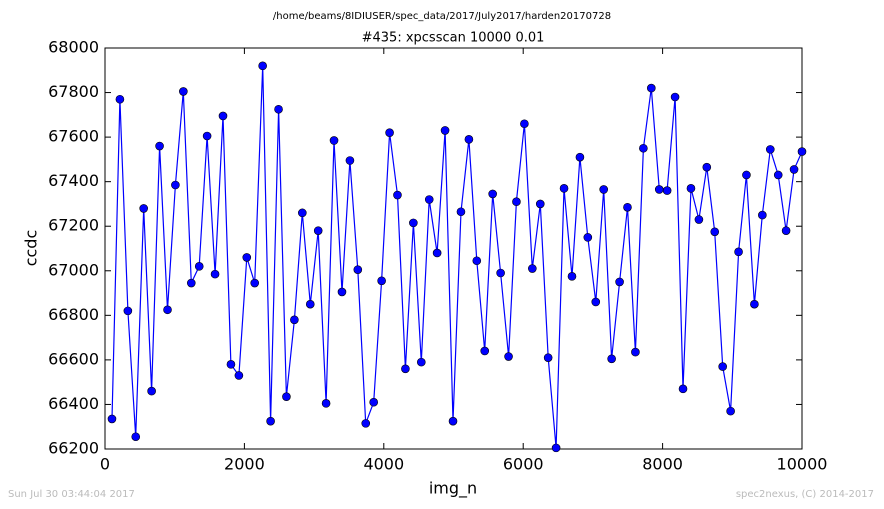 The image size is (884, 509). What do you see at coordinates (453, 38) in the screenshot?
I see `chart-title: #435: xpcsscan 10000 0.01` at bounding box center [453, 38].